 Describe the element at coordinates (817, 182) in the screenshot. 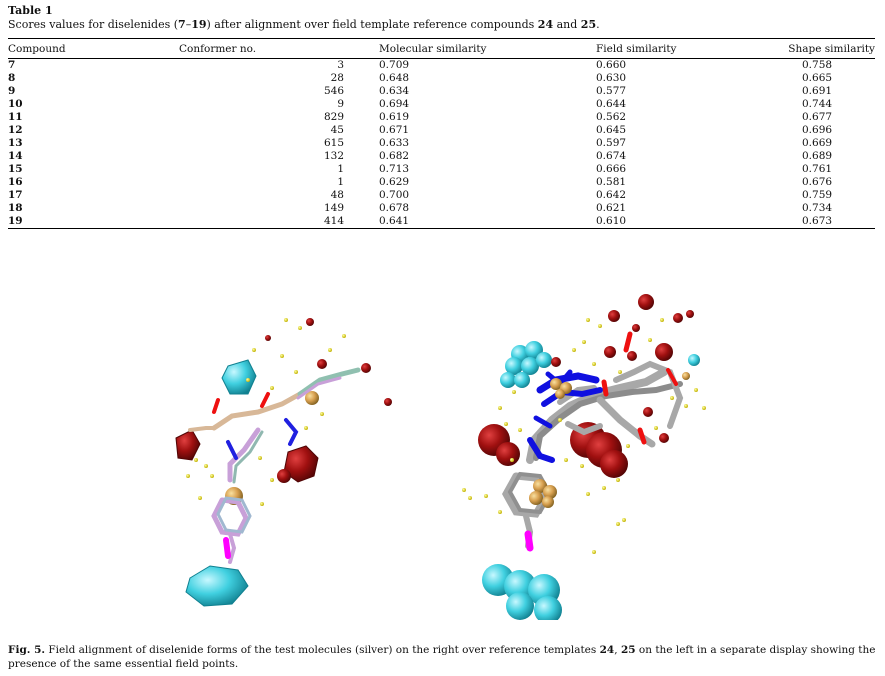

I see `cell-shape-similarity: 0.676` at that location.